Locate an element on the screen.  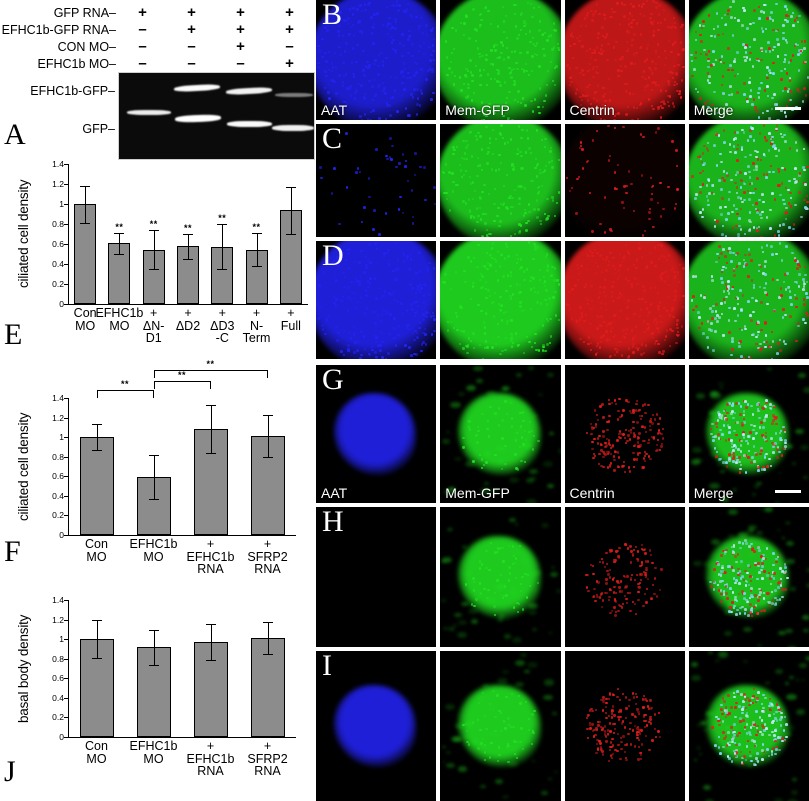
blot-condition-label: CON MO– is located at coordinates (86, 46).